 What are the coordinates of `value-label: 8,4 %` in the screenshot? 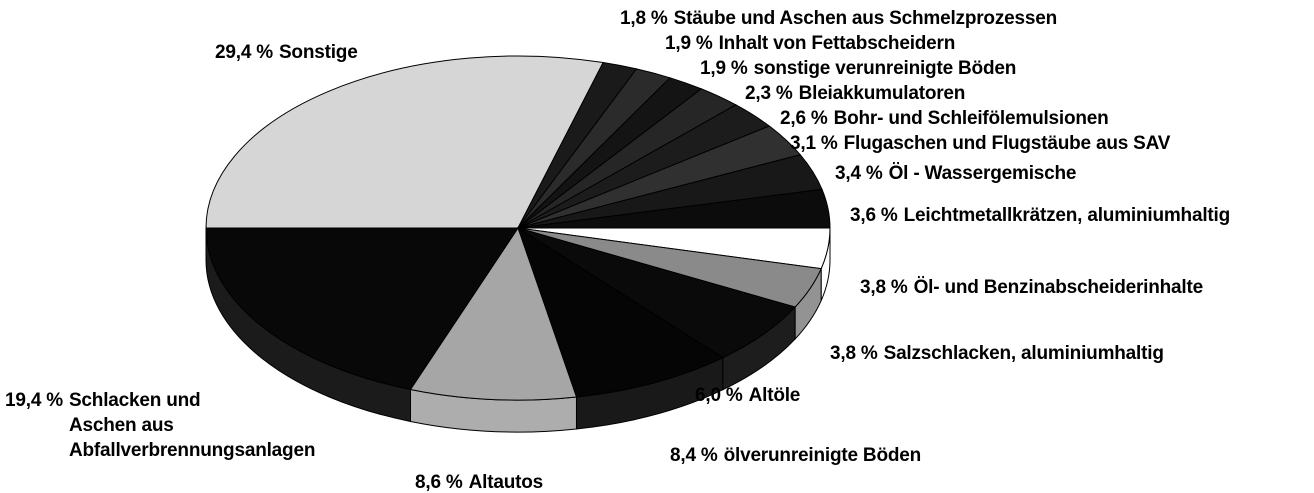 It's located at (694, 455).